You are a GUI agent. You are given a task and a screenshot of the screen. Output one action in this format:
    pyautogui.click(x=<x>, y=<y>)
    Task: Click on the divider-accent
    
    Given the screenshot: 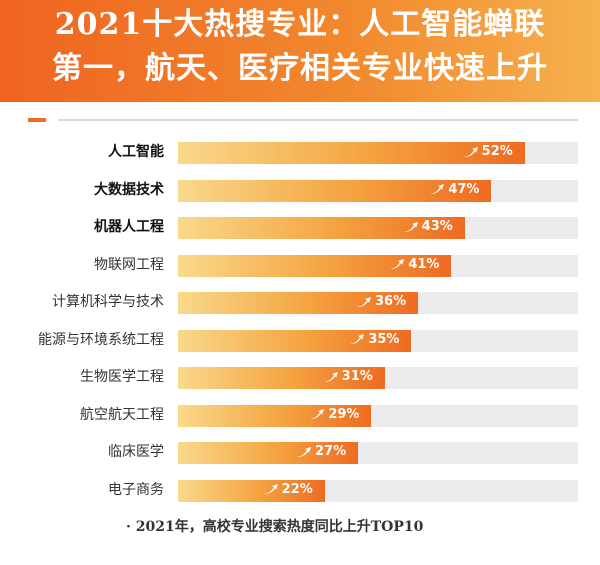 What is the action you would take?
    pyautogui.click(x=37, y=120)
    